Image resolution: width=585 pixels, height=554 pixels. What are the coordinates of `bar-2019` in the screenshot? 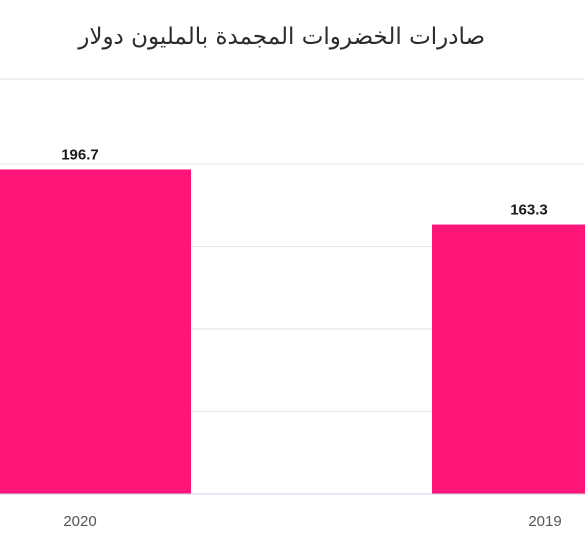 It's located at (508, 359).